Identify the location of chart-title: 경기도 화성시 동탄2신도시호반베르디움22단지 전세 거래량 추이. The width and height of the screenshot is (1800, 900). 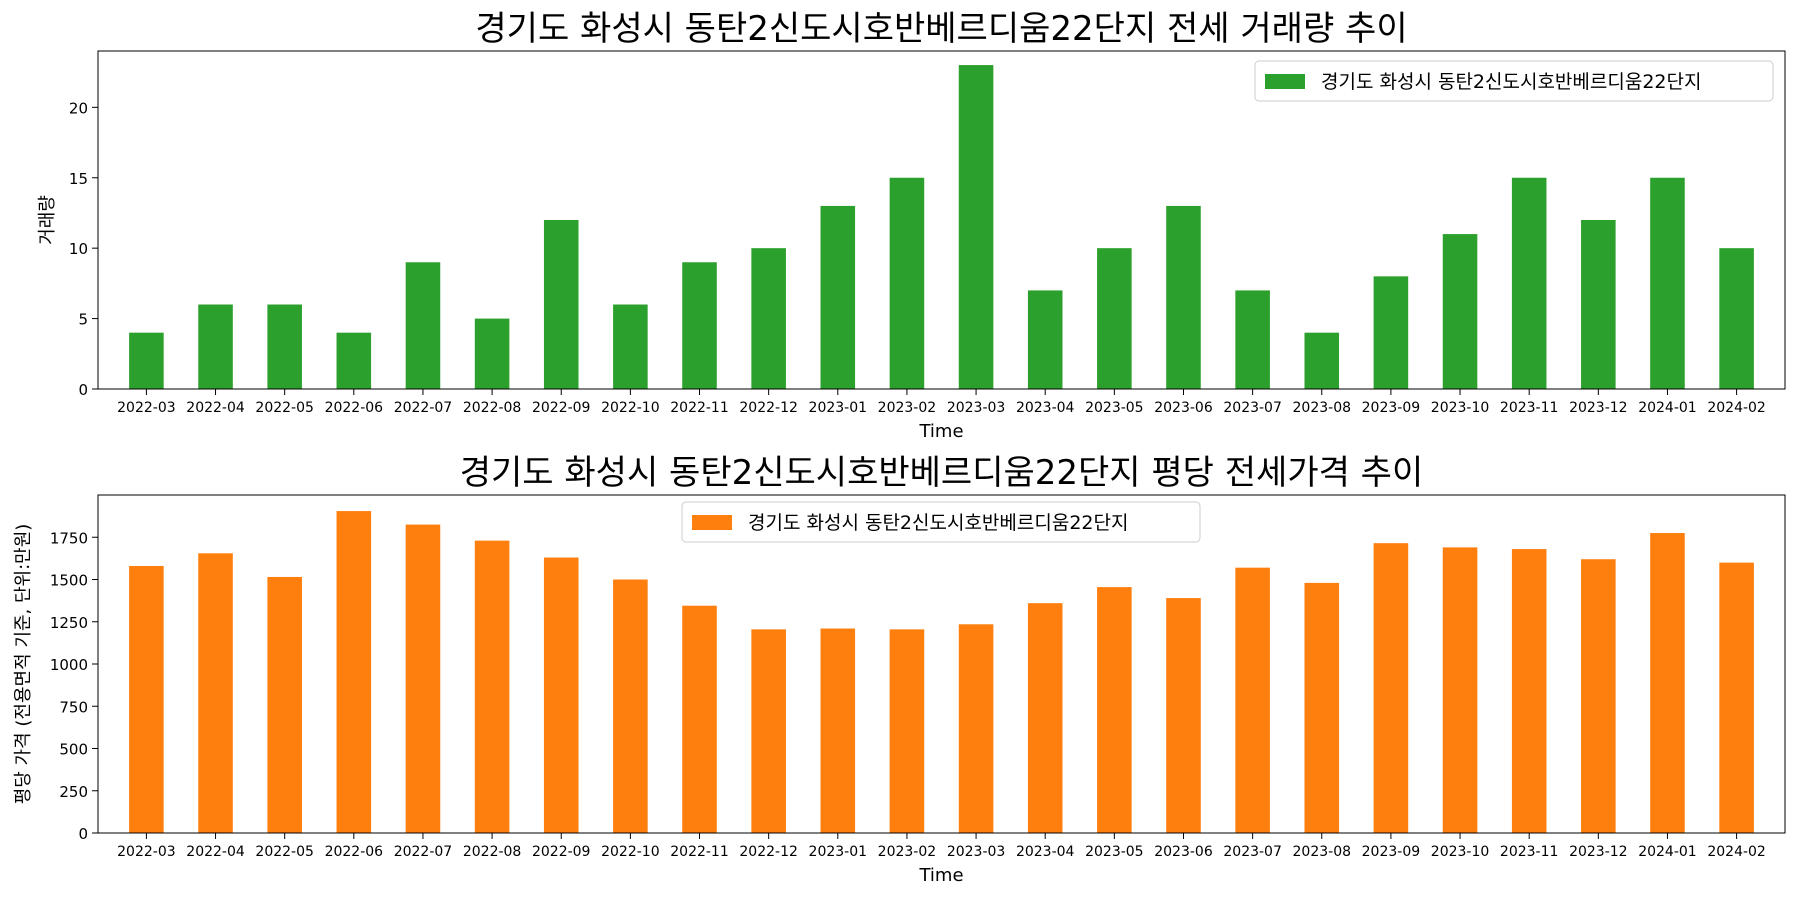
(941, 29).